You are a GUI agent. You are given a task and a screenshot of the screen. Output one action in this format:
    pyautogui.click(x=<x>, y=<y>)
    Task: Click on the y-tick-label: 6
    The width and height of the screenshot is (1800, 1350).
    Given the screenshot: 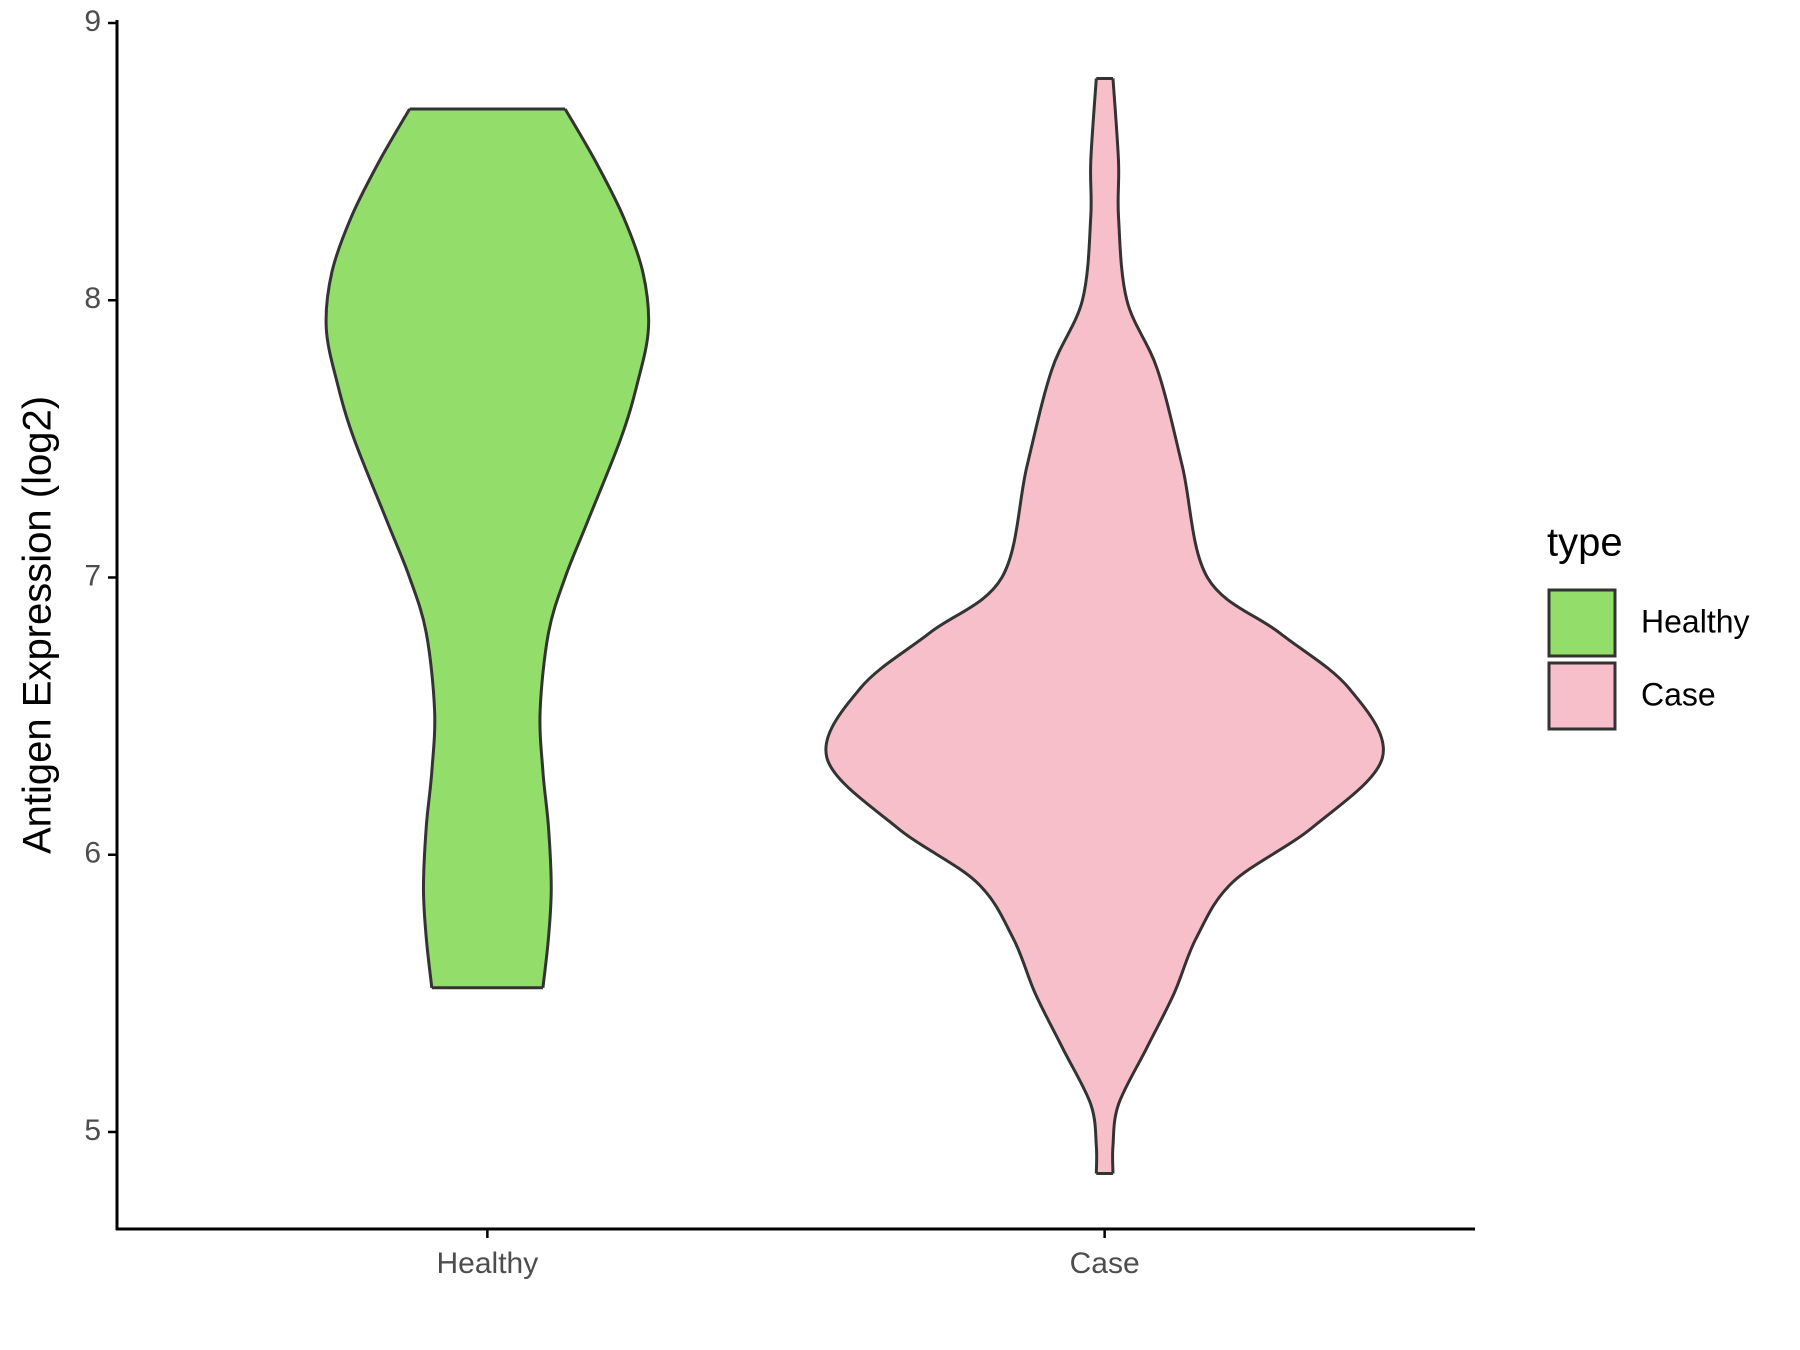 What is the action you would take?
    pyautogui.click(x=92, y=853)
    